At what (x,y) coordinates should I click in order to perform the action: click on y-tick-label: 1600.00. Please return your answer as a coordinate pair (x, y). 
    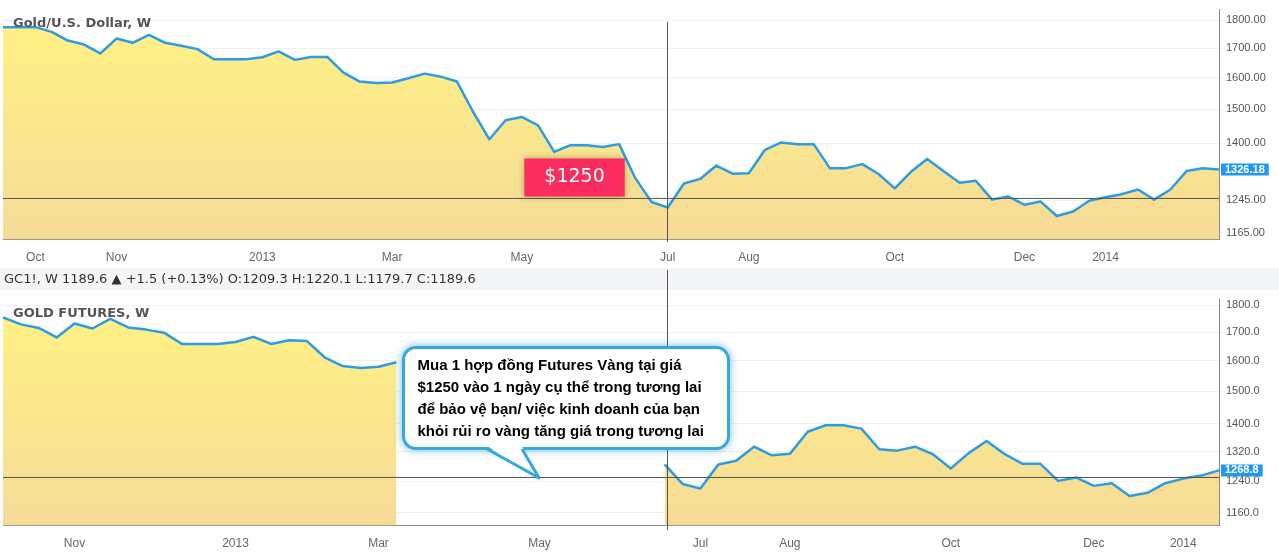
    Looking at the image, I should click on (1246, 76).